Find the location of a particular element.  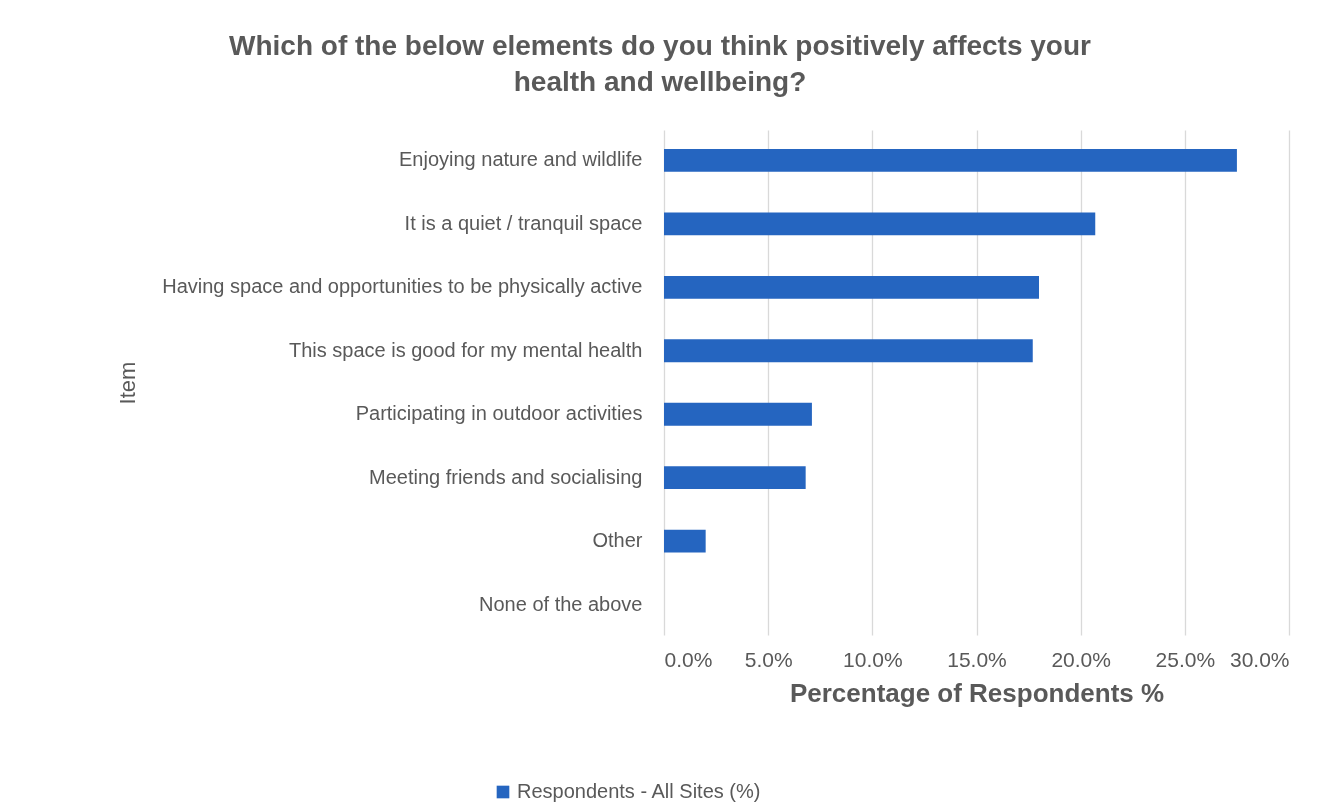

y-tick-label: Having space and opportunities to be physically active is located at coordinates (402, 286).